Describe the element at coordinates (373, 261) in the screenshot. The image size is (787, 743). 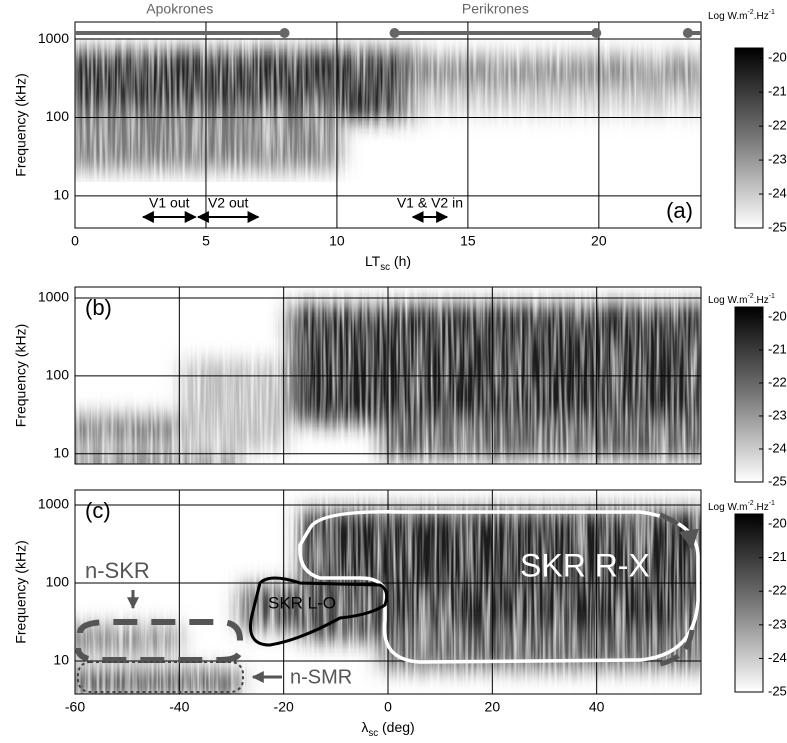
I see `label-part: LT` at that location.